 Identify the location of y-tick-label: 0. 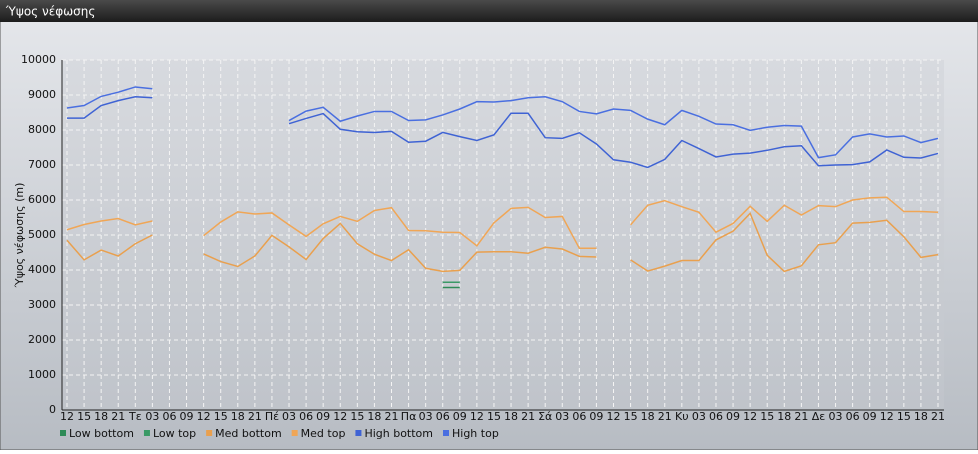
(52, 409).